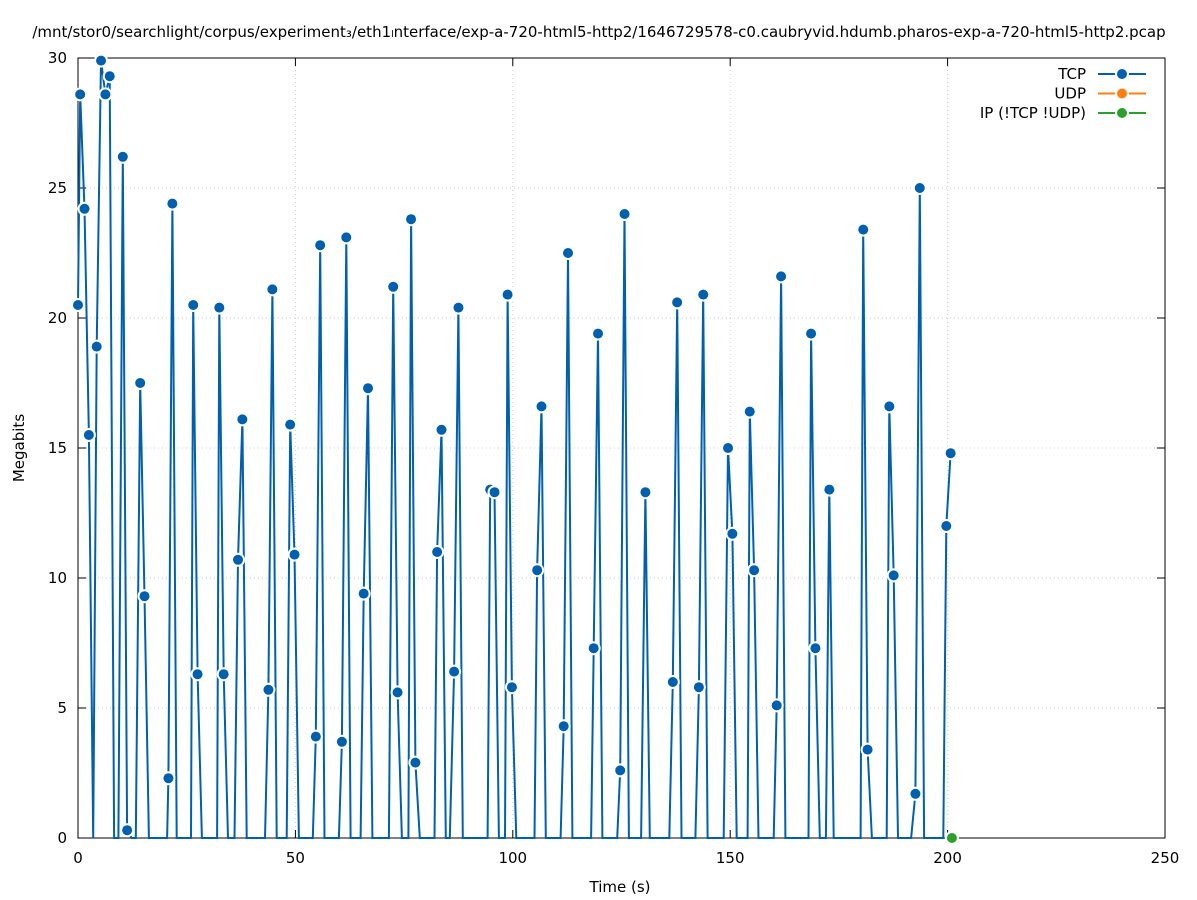  Describe the element at coordinates (295, 858) in the screenshot. I see `x-tick-label: 50` at that location.